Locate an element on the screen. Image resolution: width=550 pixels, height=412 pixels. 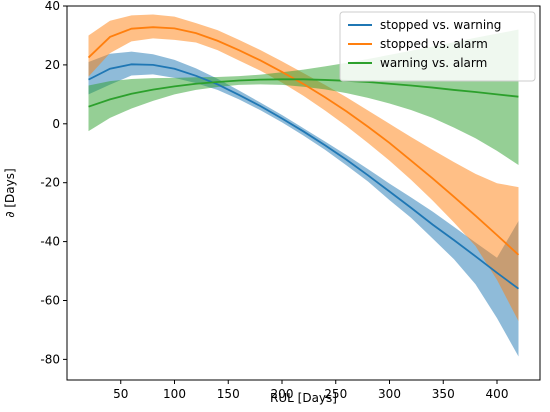
legend-label-warning-vs-alarm: warning vs. alarm is located at coordinates (433, 63).